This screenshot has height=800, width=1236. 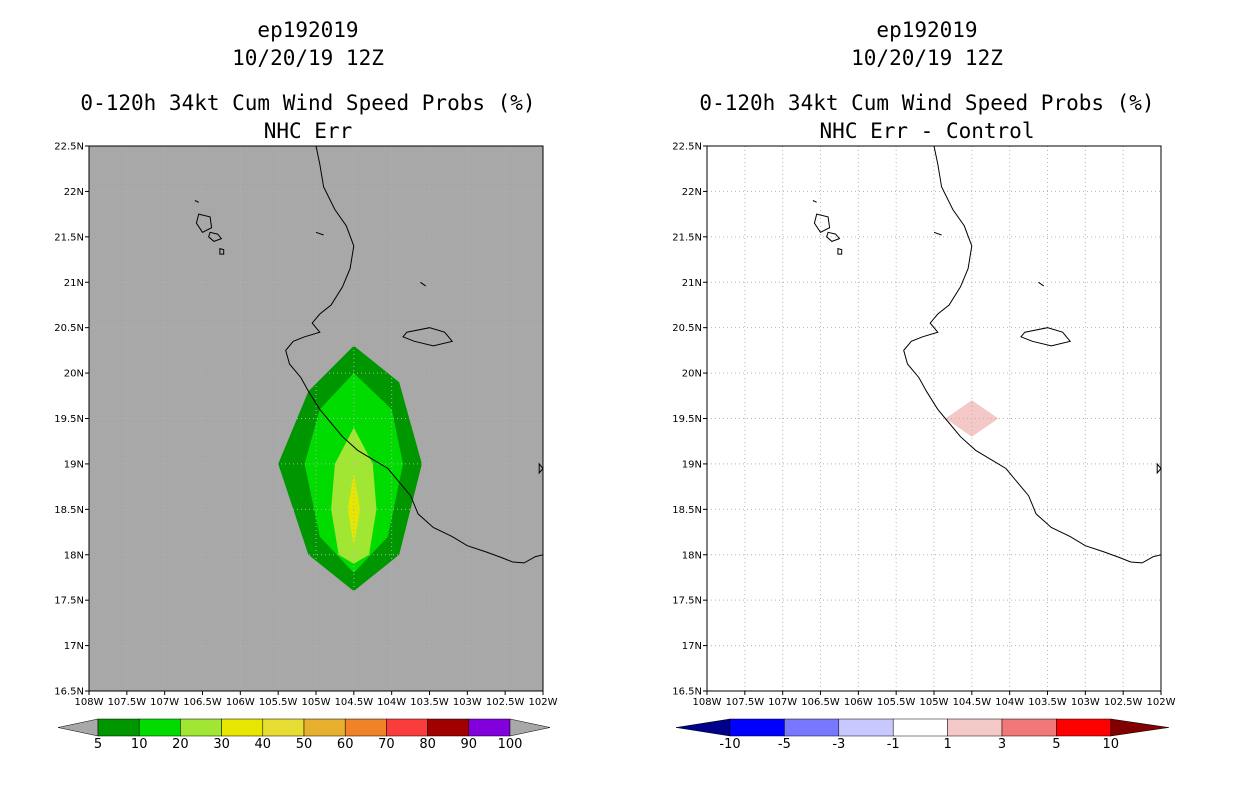 I want to click on left-lon-tick-label: 106W, so click(x=240, y=702).